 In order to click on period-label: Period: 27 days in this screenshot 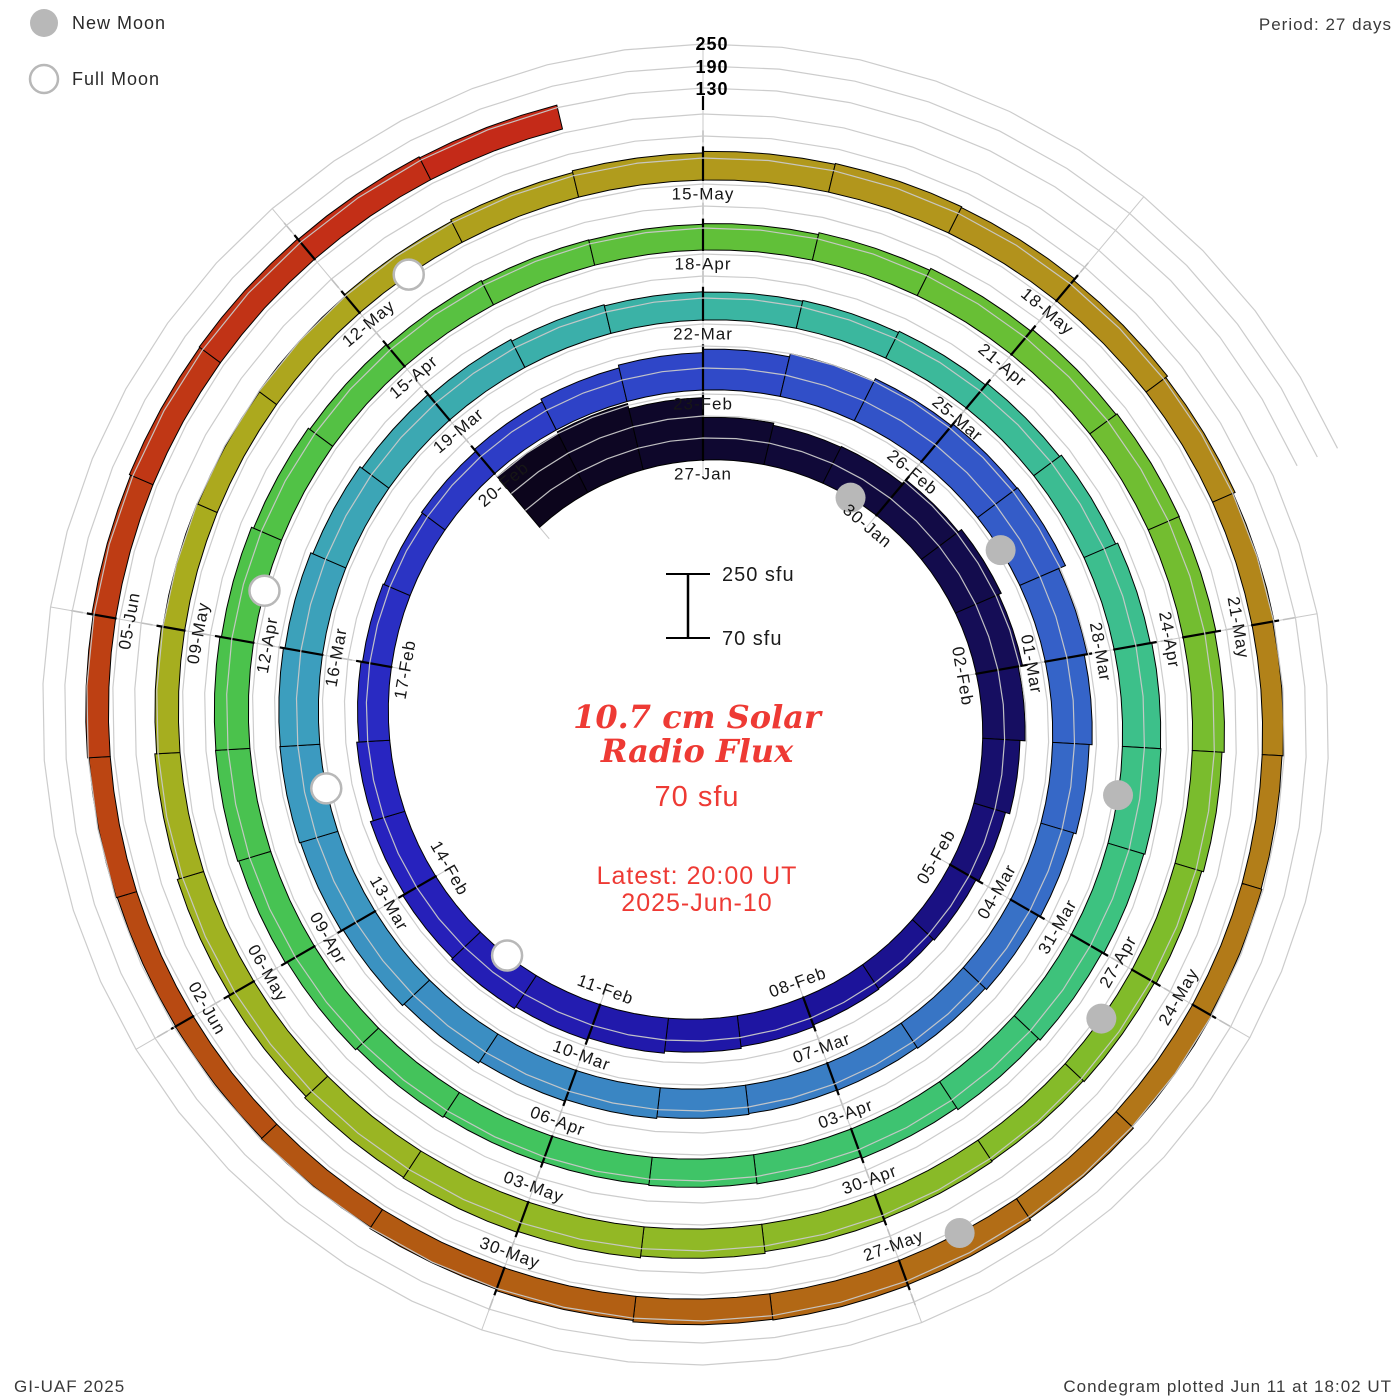, I will do `click(1325, 24)`.